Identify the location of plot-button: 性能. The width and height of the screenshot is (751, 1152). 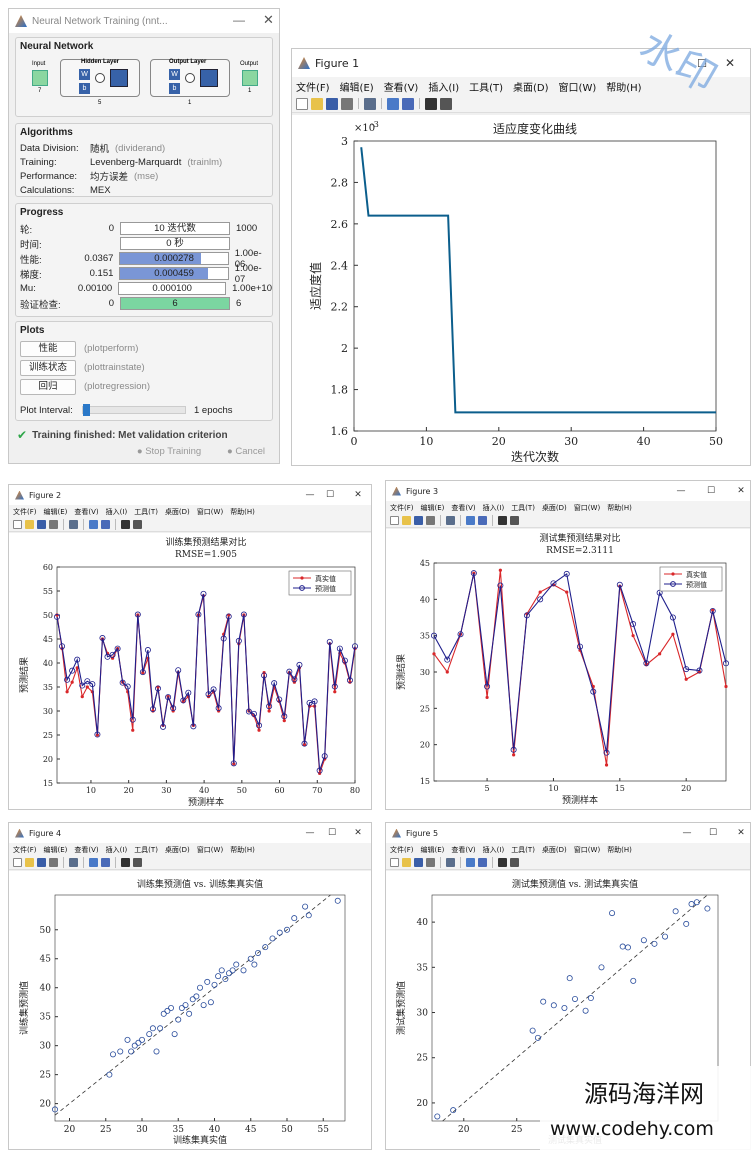
(48, 348).